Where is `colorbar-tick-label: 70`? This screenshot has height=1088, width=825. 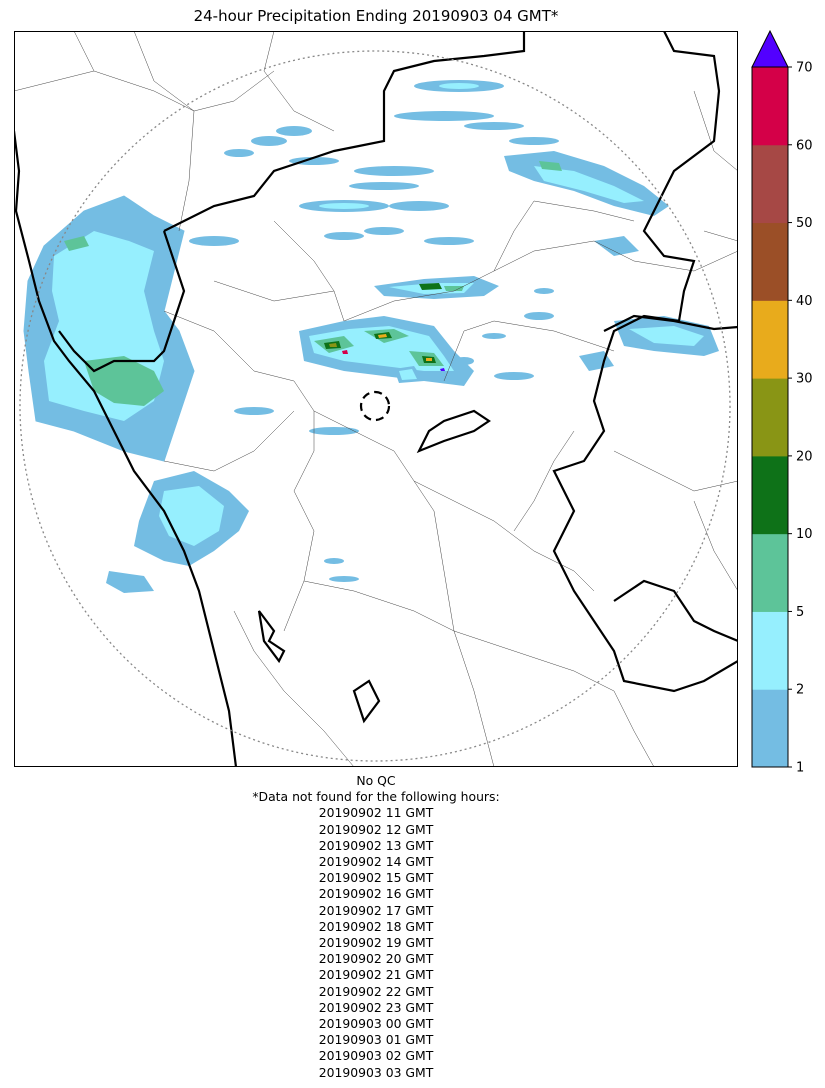 colorbar-tick-label: 70 is located at coordinates (804, 68).